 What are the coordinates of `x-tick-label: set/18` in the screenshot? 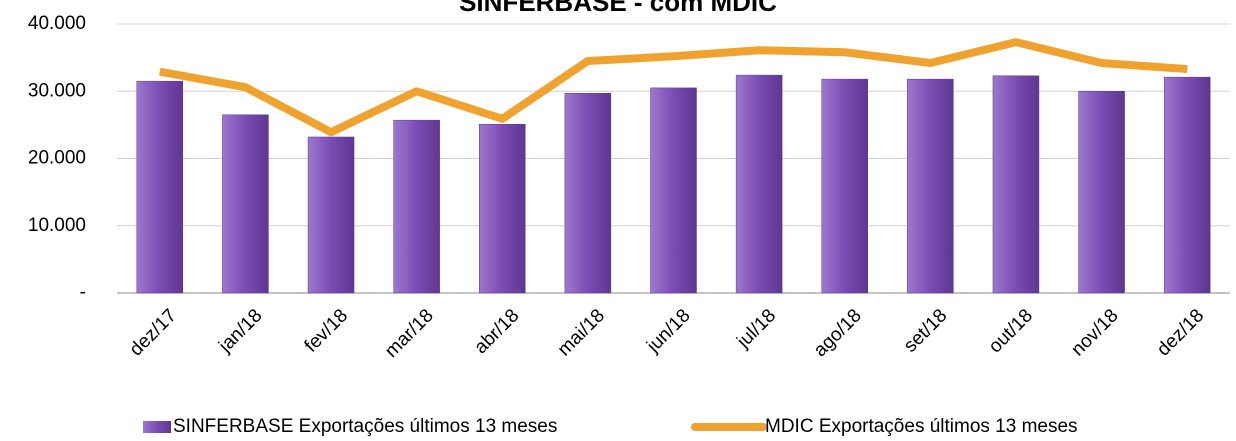 It's located at (925, 330).